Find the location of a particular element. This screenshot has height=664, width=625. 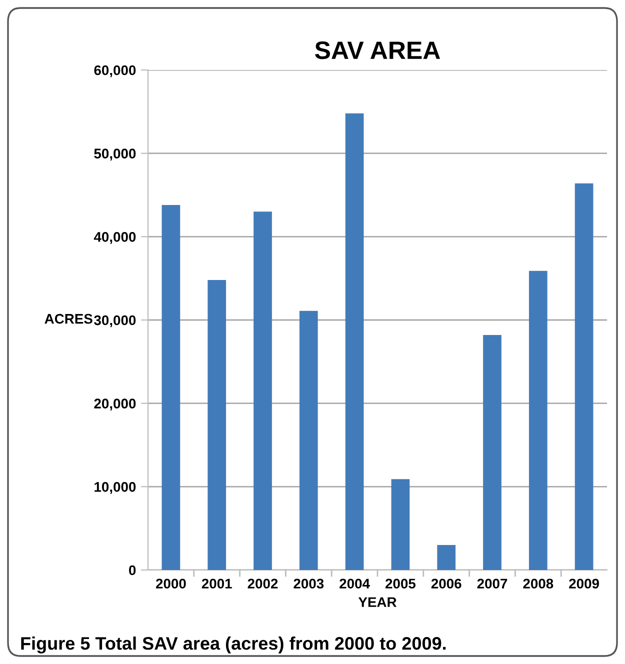

y-tick-label: 30,000 is located at coordinates (115, 321).